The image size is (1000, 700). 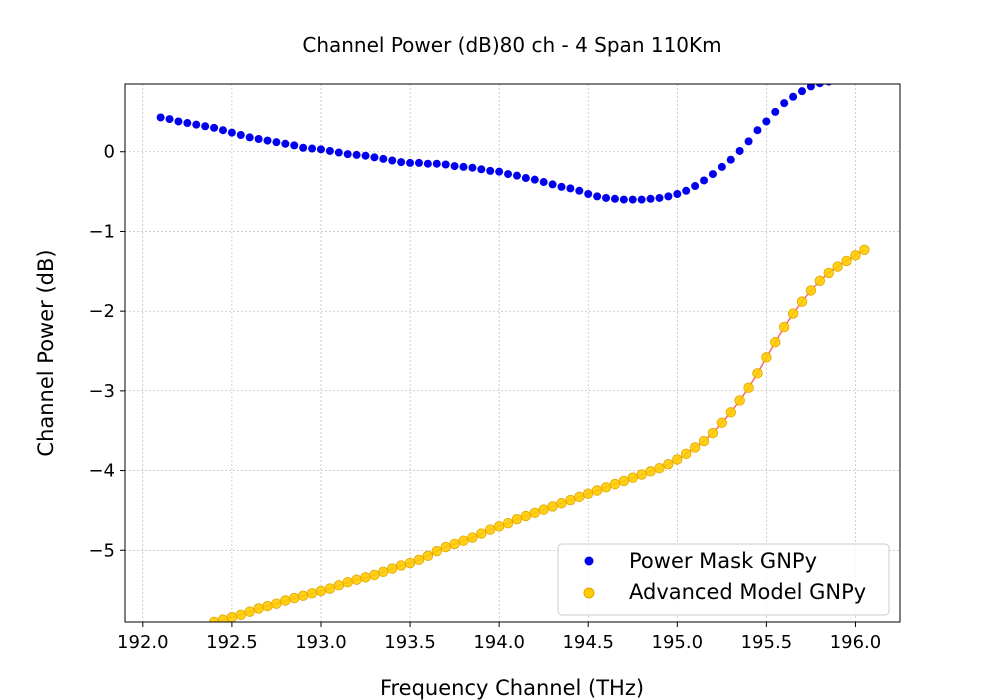 I want to click on legend-label-power-mask: Power Mask GNPy, so click(x=723, y=561).